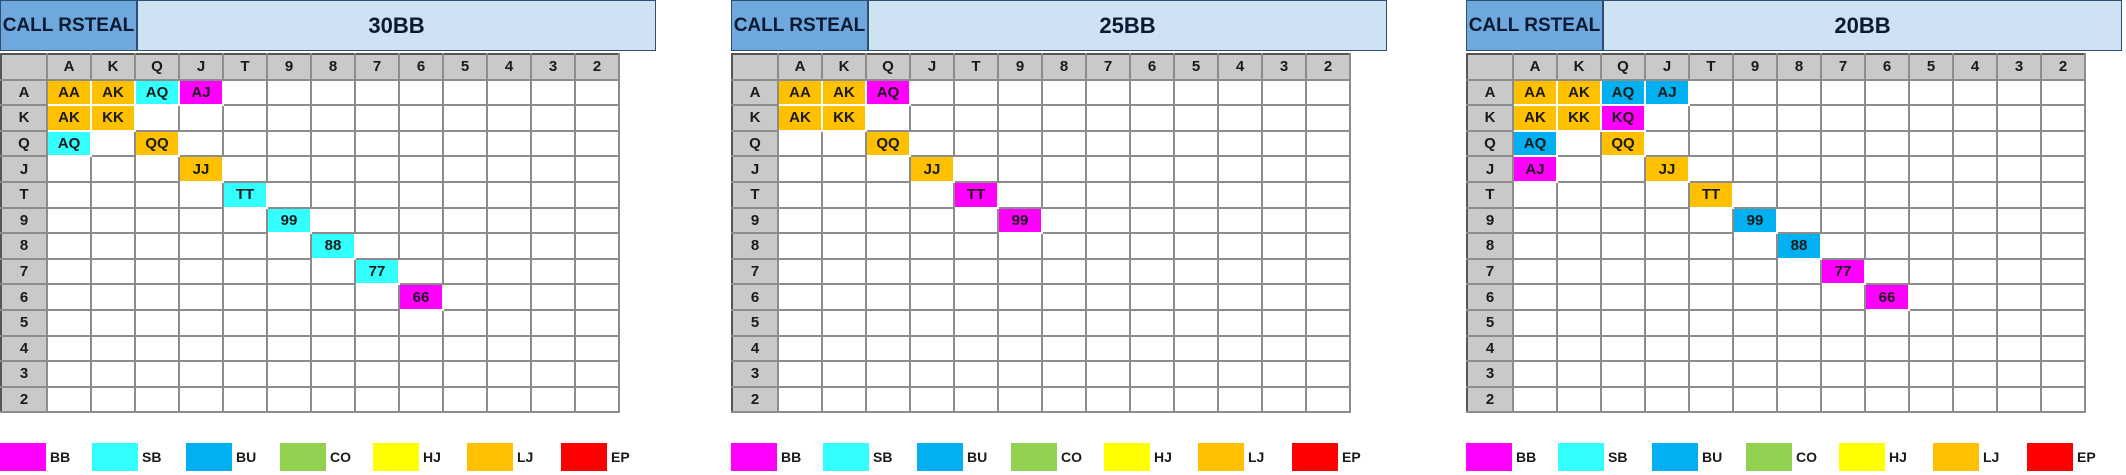  I want to click on legend-label: CO, so click(1071, 457).